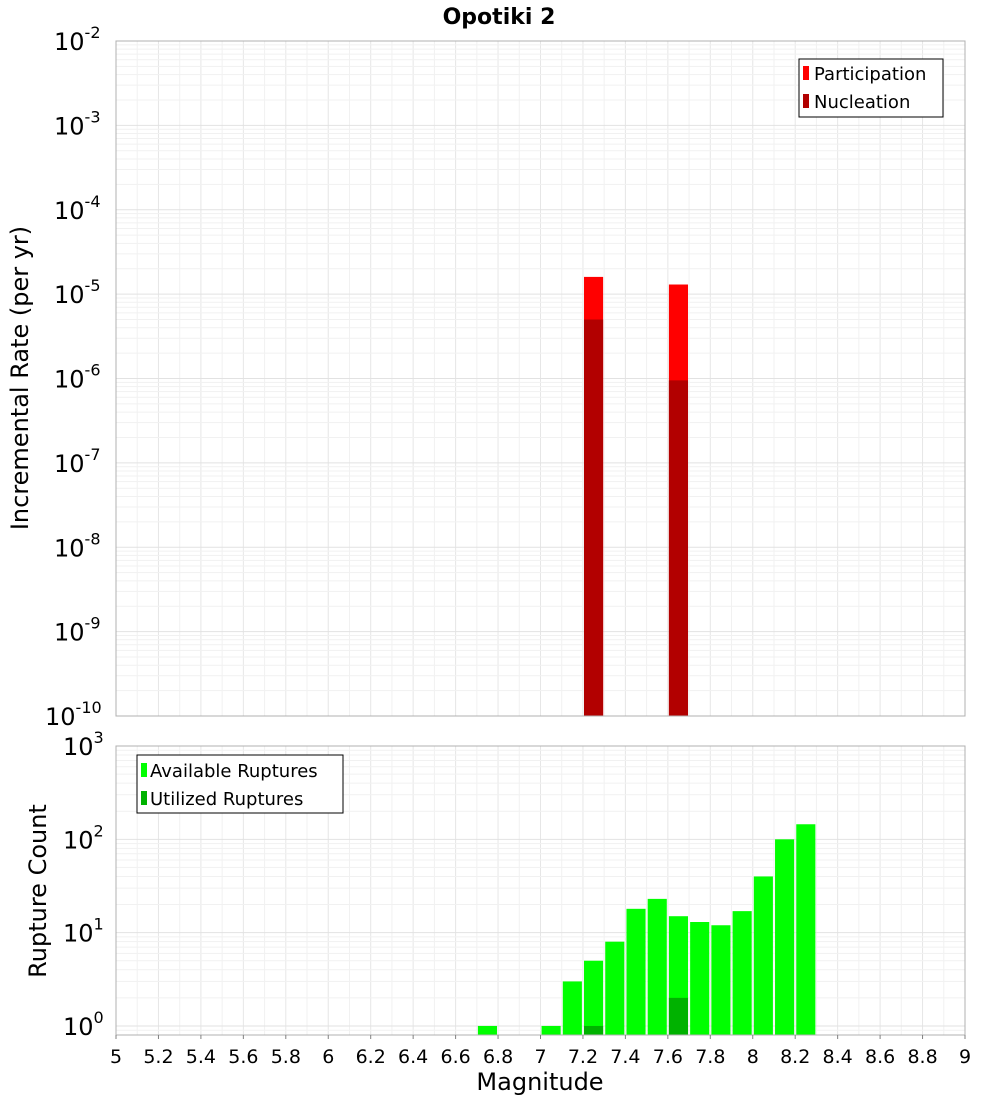 The image size is (1000, 1100). What do you see at coordinates (499, 17) in the screenshot?
I see `chart-title: Opotiki 2` at bounding box center [499, 17].